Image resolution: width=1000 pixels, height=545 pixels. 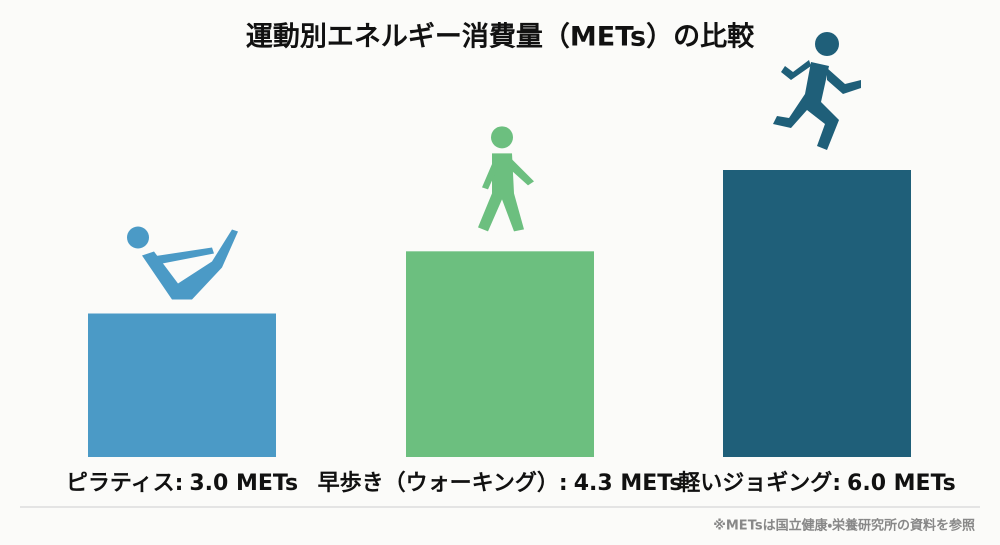 I want to click on value-label: 6.0 METs, so click(x=901, y=483).